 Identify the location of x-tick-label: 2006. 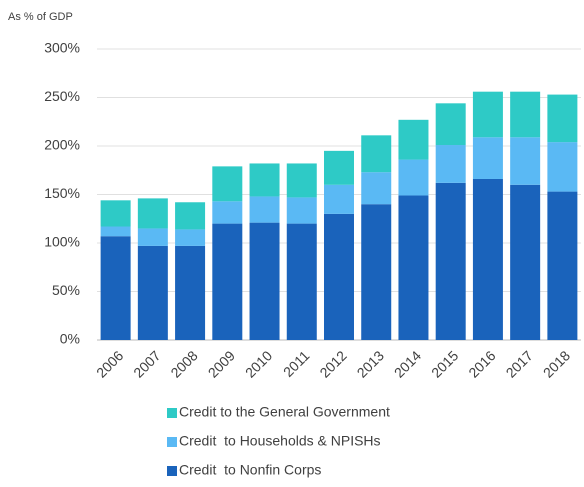
(109, 363).